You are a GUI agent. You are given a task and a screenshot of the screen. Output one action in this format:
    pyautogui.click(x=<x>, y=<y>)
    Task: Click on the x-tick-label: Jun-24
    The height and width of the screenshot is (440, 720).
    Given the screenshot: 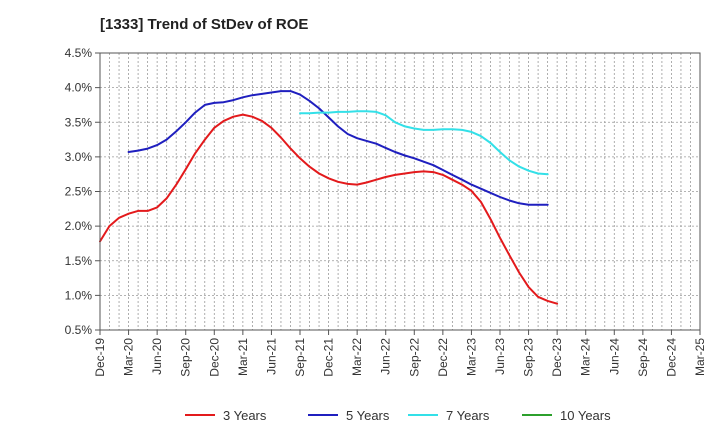 What is the action you would take?
    pyautogui.click(x=614, y=356)
    